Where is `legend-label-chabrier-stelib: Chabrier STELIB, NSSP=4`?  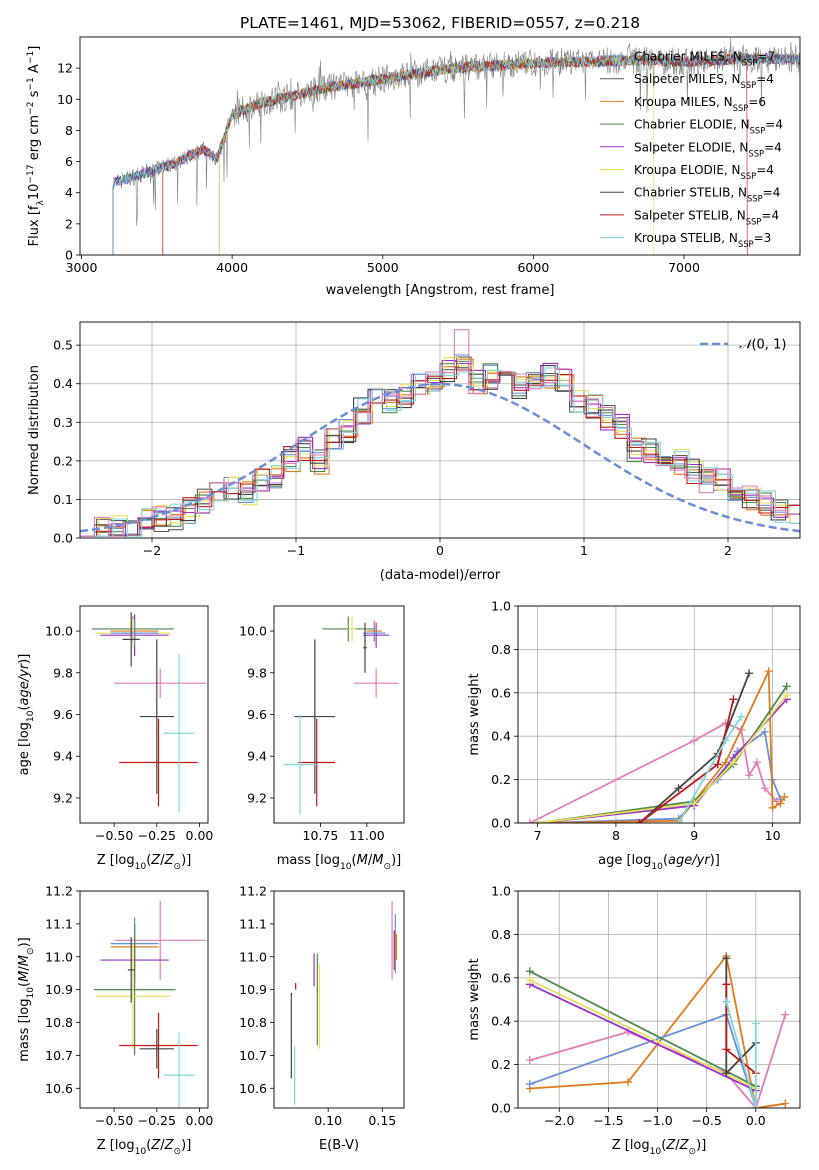
legend-label-chabrier-stelib: Chabrier STELIB, NSSP=4 is located at coordinates (707, 195).